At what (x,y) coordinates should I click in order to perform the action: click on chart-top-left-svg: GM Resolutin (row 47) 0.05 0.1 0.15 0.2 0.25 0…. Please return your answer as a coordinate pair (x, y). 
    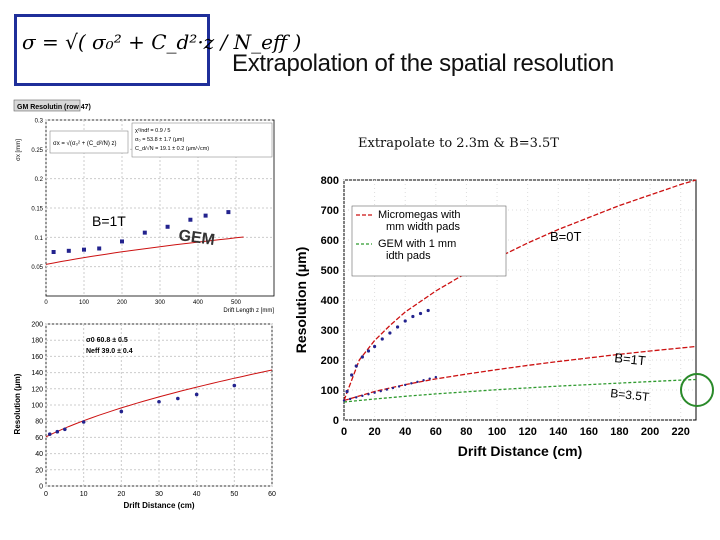
    Looking at the image, I should click on (144, 206).